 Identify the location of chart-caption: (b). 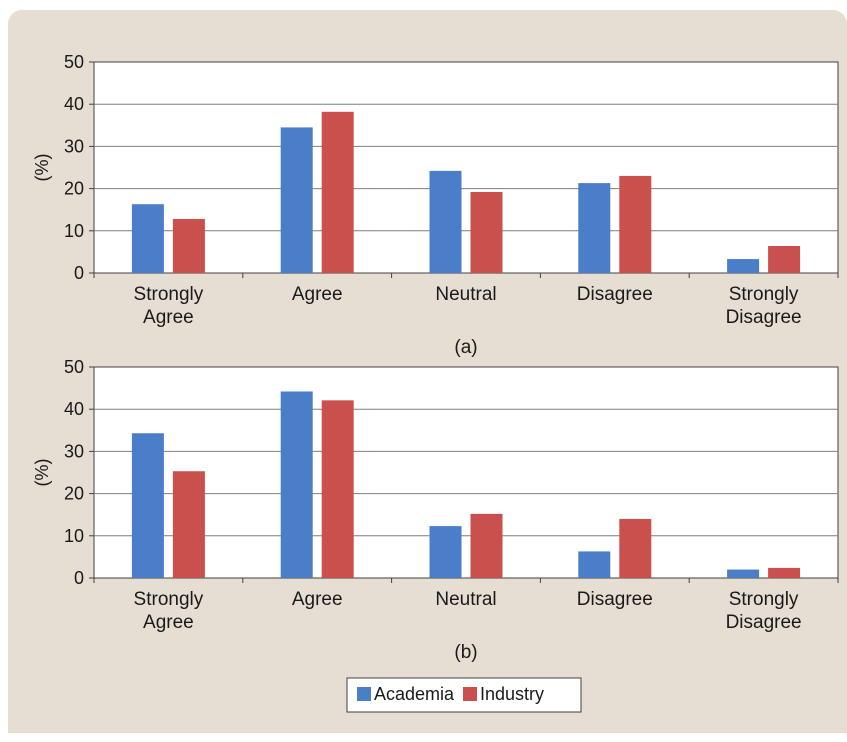
(465, 652).